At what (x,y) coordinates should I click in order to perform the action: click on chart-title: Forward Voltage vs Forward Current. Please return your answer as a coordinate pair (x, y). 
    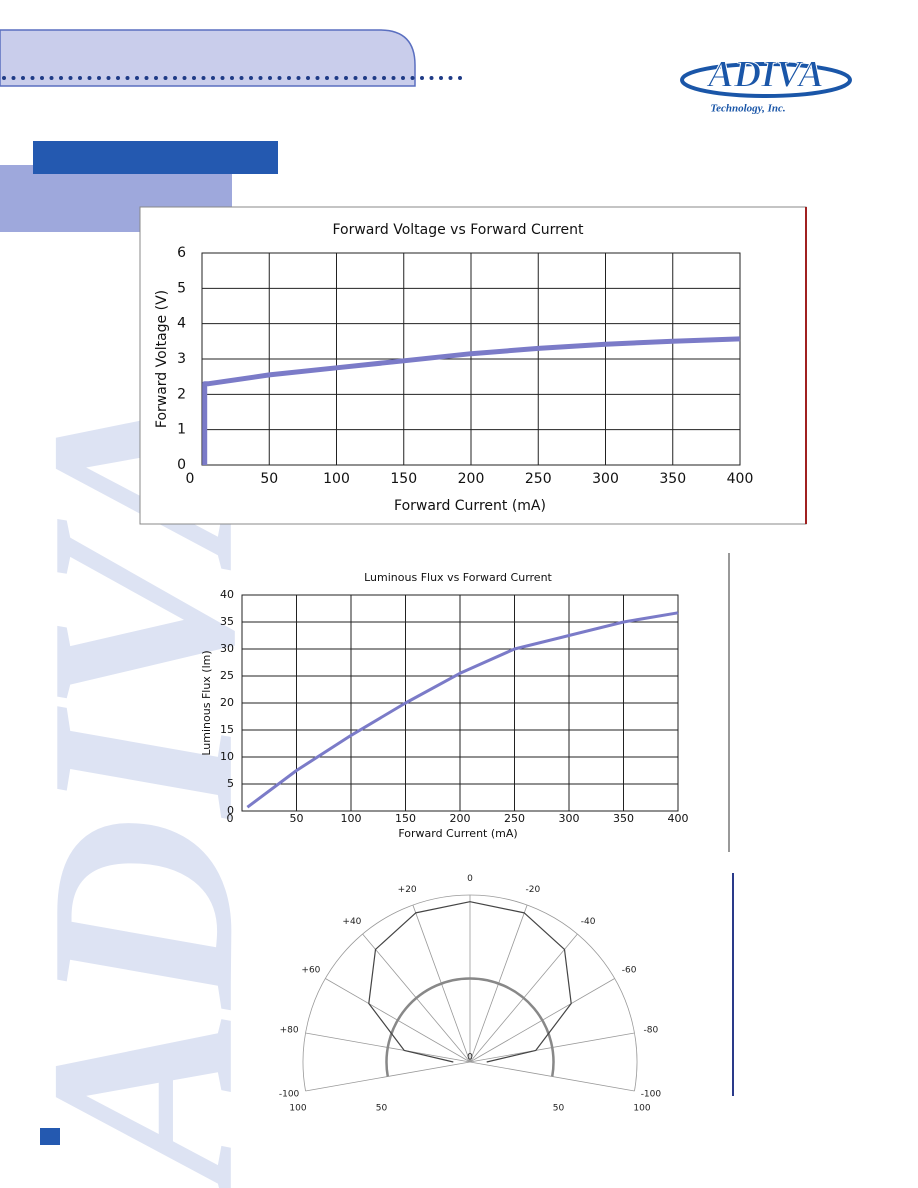
    Looking at the image, I should click on (458, 230).